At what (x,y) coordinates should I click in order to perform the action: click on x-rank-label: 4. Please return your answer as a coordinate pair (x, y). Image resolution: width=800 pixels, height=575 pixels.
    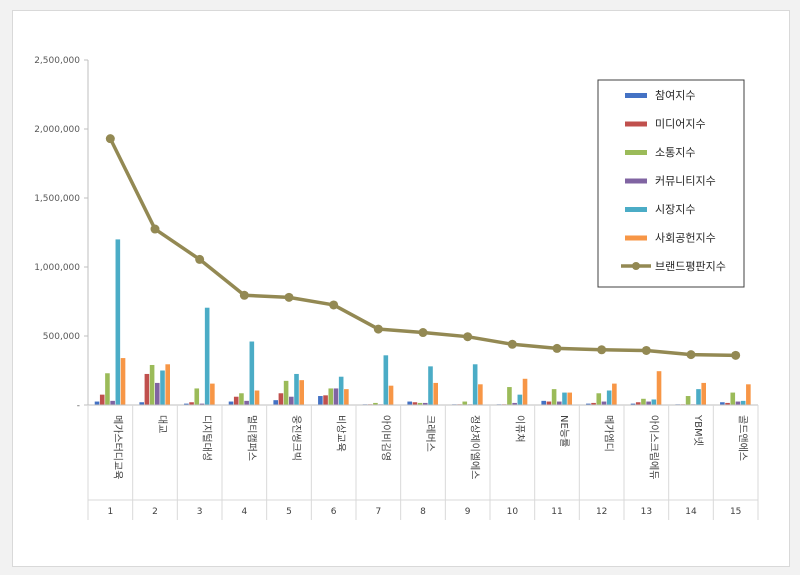
    Looking at the image, I should click on (244, 512).